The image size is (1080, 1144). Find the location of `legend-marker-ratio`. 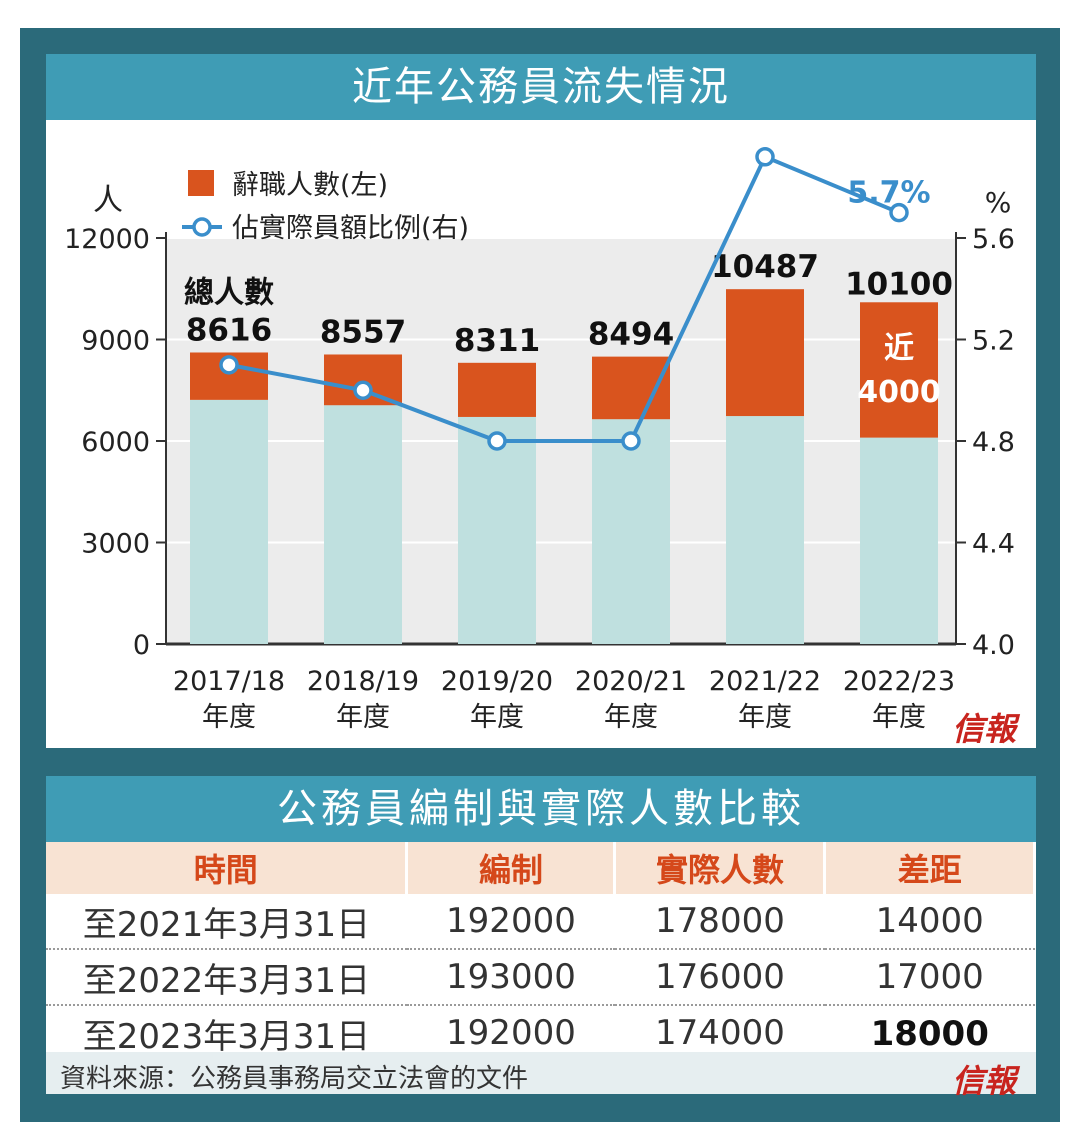

legend-marker-ratio is located at coordinates (202, 227).